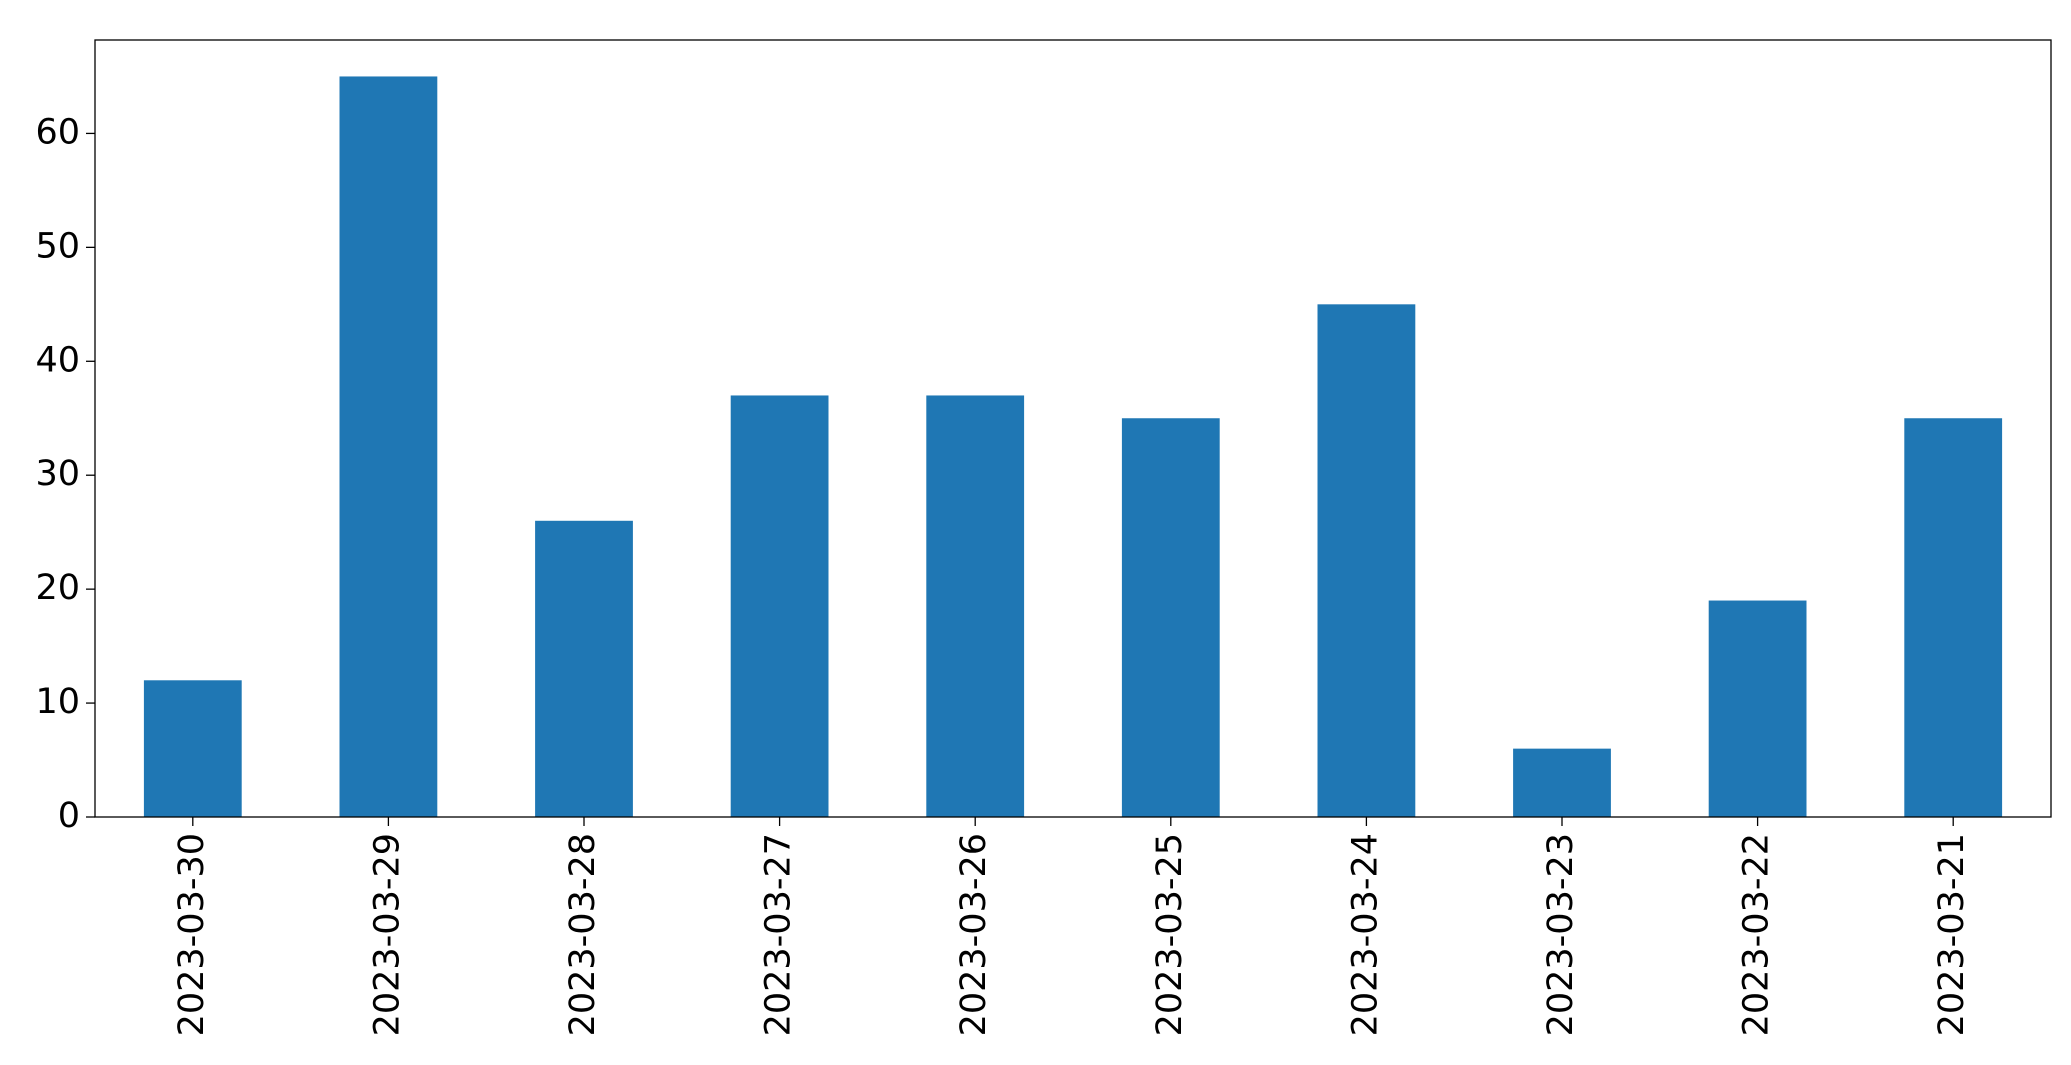 This screenshot has width=2071, height=1065. I want to click on x-tick-label: 2023-03-26, so click(974, 934).